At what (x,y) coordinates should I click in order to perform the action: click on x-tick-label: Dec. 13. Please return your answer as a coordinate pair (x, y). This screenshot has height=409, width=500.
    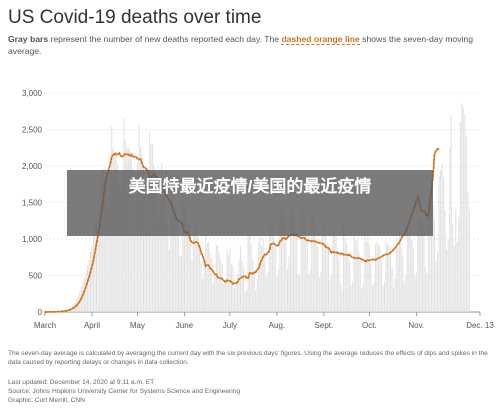
    Looking at the image, I should click on (480, 325).